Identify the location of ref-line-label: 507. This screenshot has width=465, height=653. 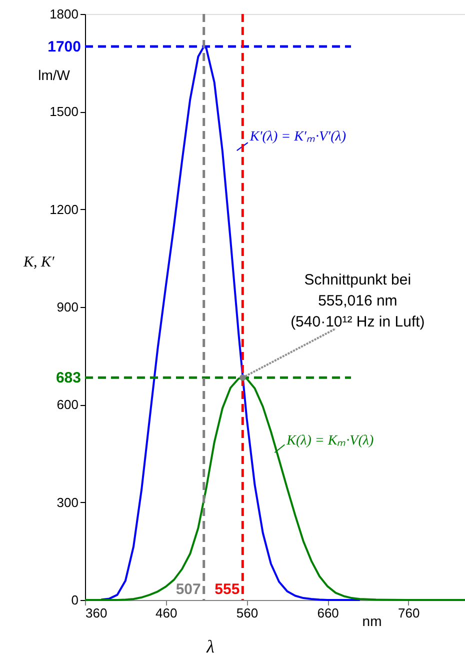
(188, 589).